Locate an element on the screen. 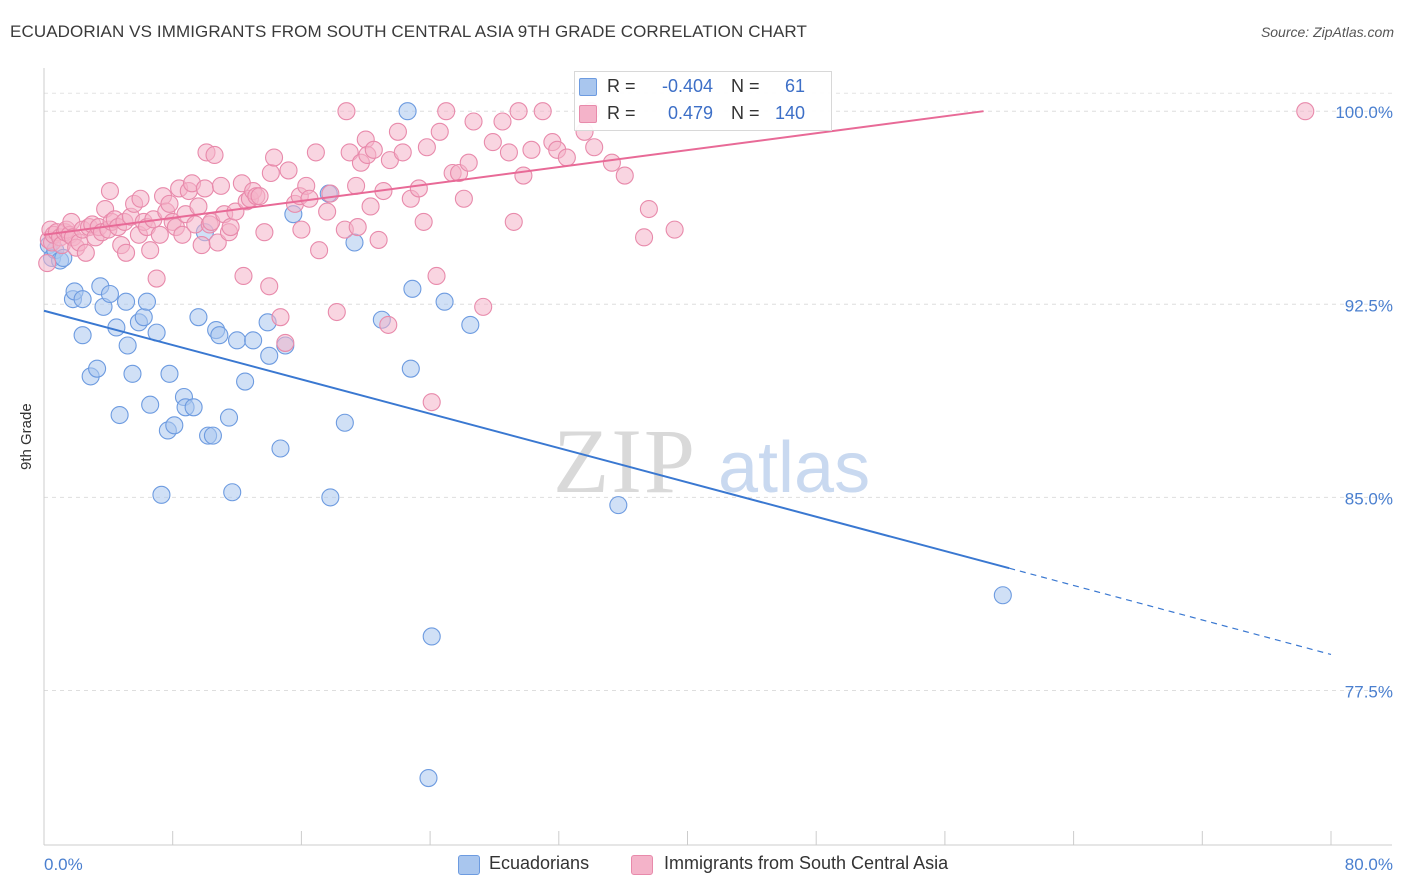 This screenshot has width=1406, height=892. legend-row-immigrants: R = 0.479 N = 140 is located at coordinates (703, 114).